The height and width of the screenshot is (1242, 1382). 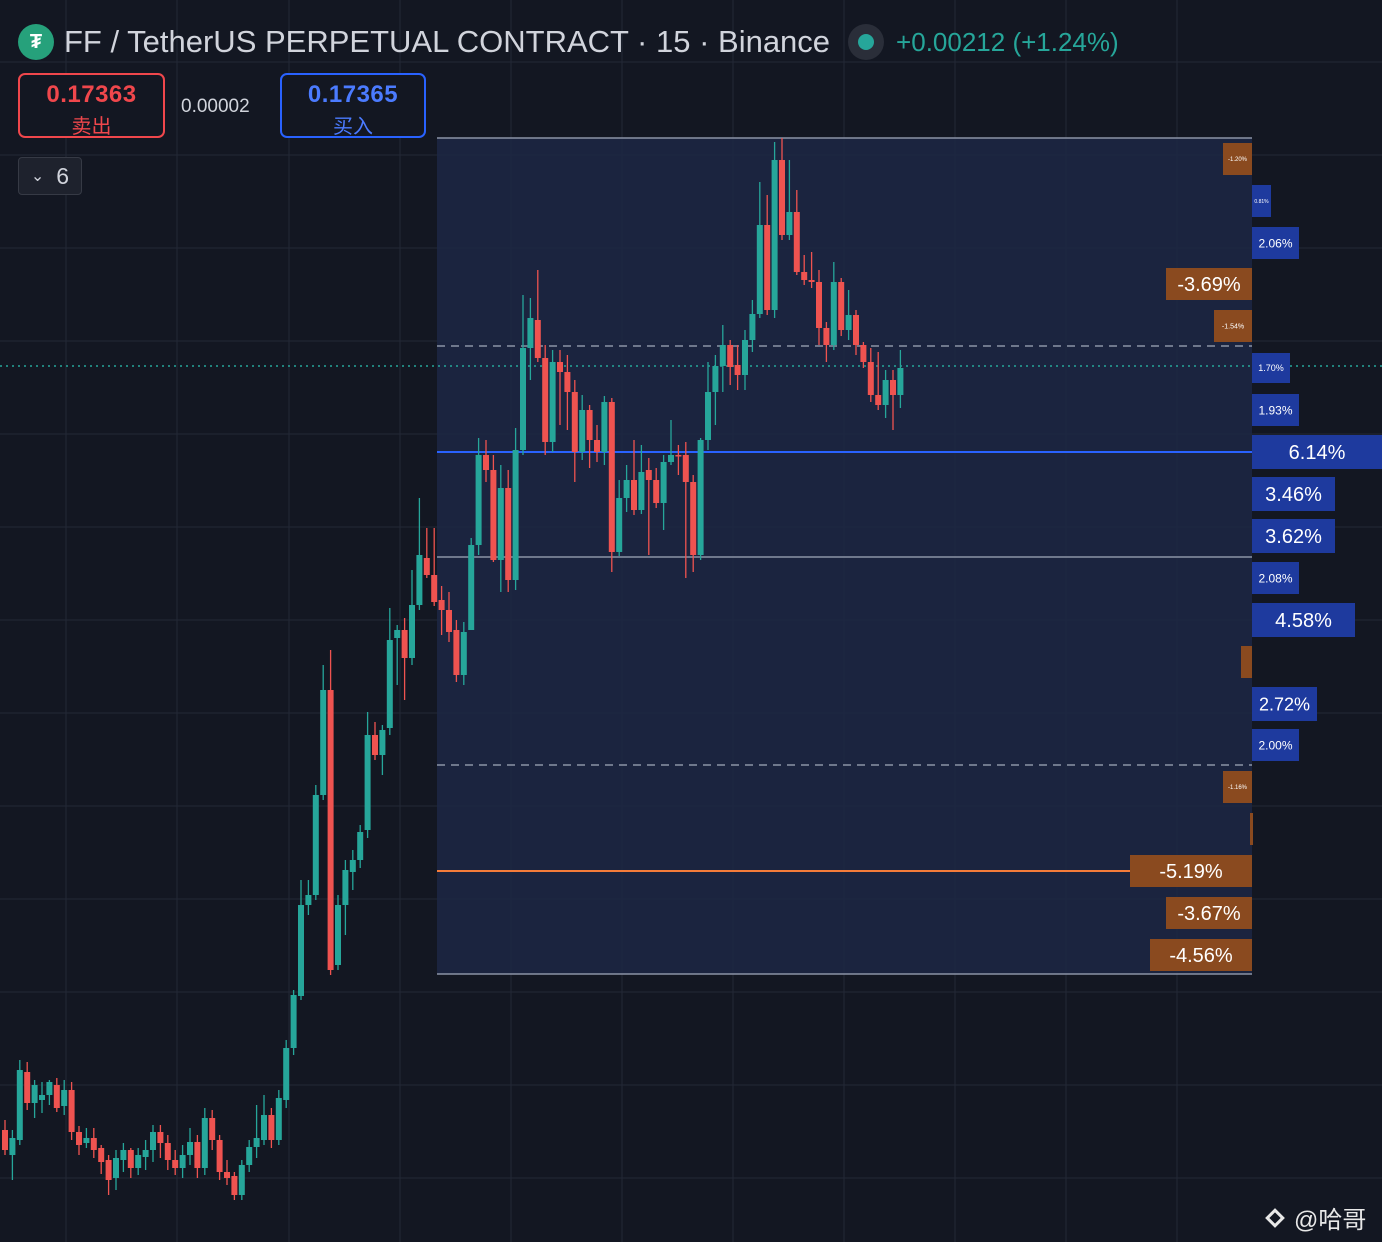 I want to click on buy-button: 0.17365 买入, so click(x=353, y=105).